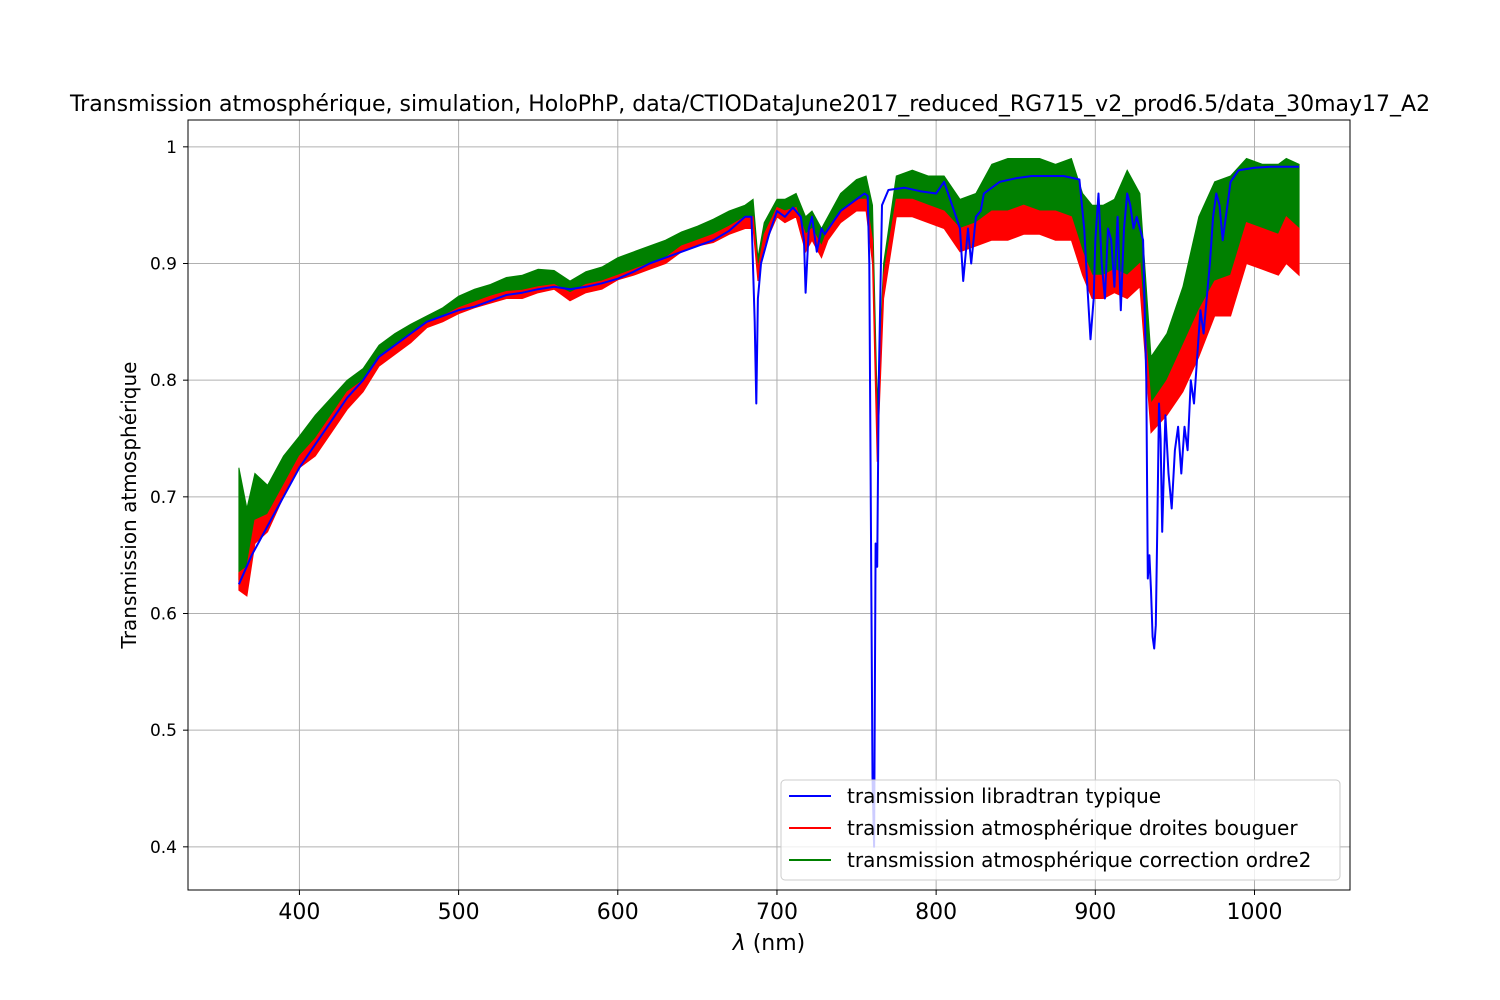 The width and height of the screenshot is (1500, 1000). What do you see at coordinates (739, 943) in the screenshot?
I see `x-axis-label-symbol: λ` at bounding box center [739, 943].